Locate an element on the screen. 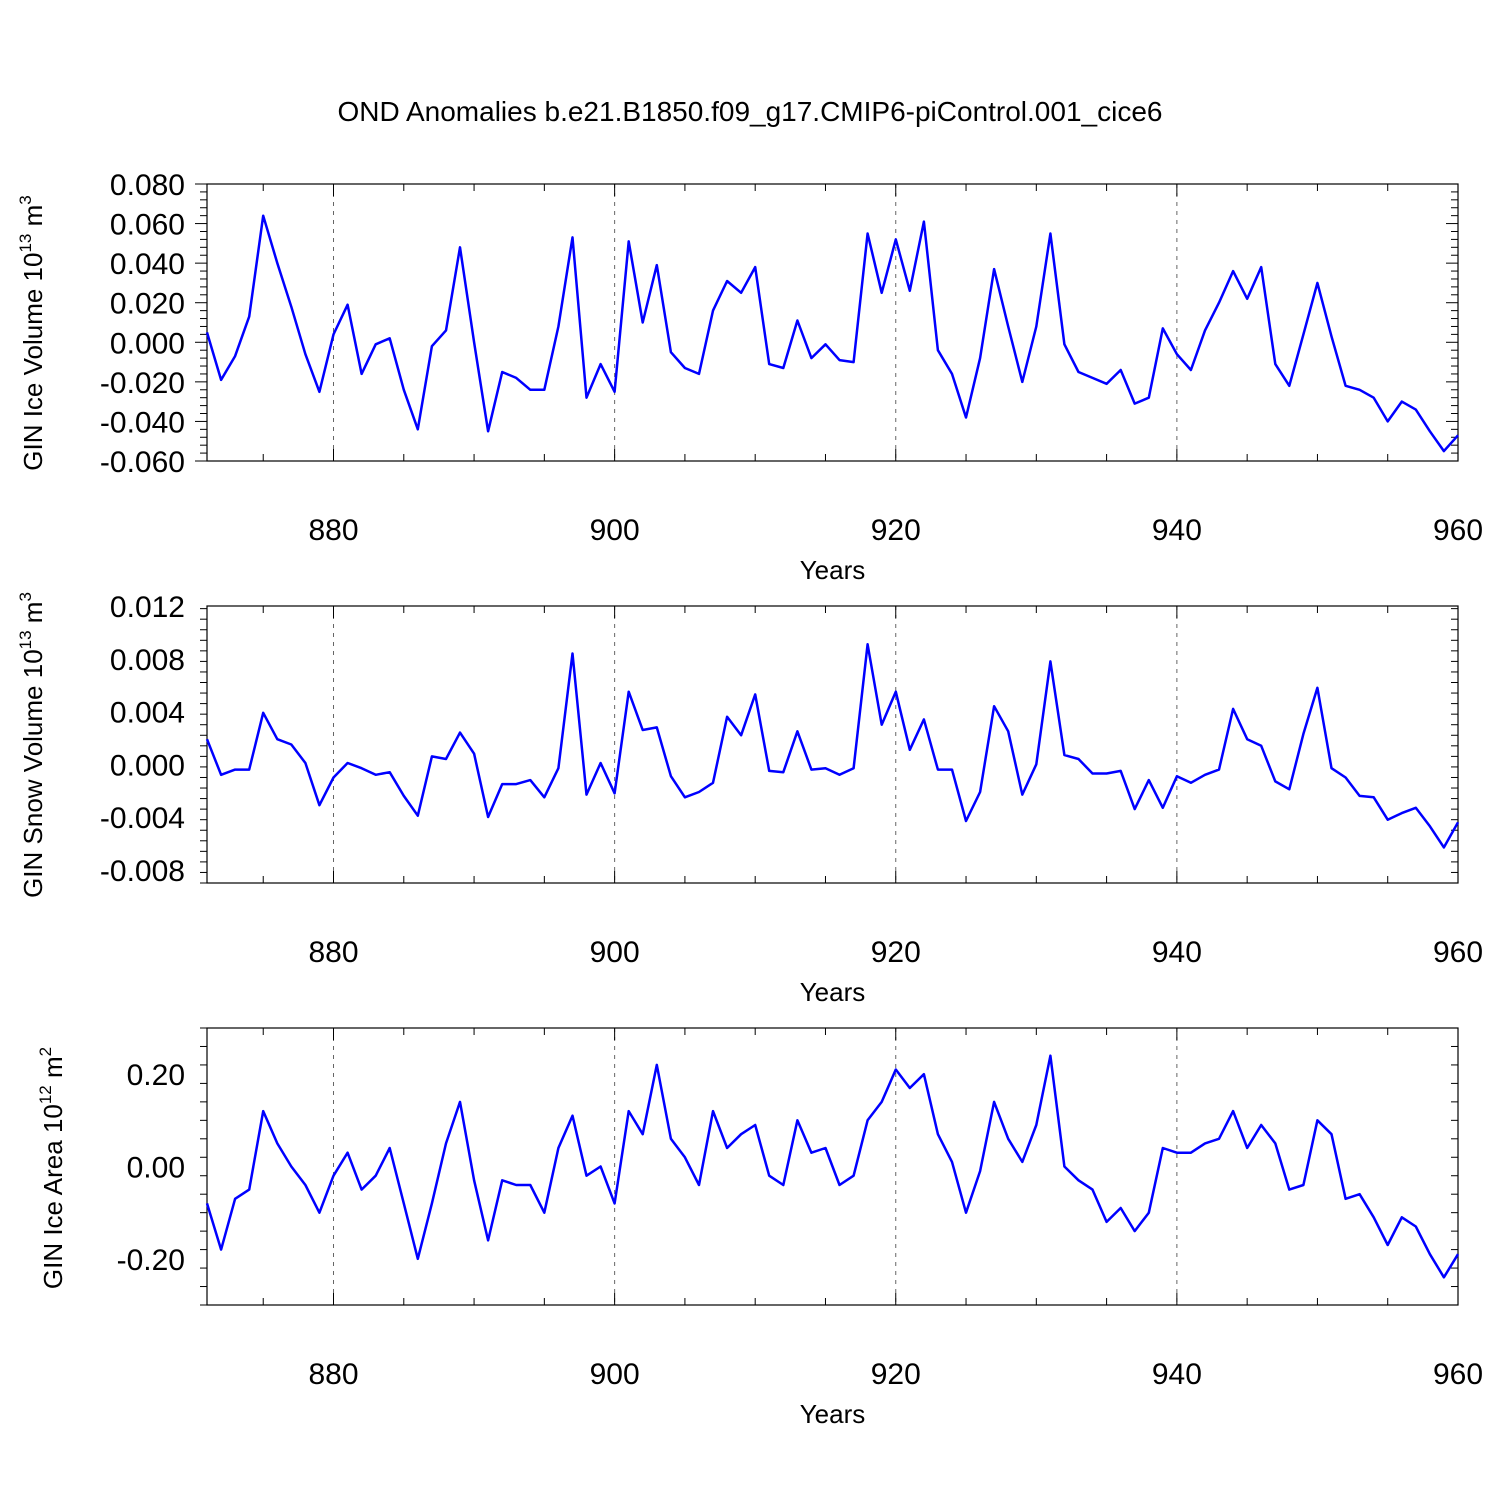 Image resolution: width=1500 pixels, height=1500 pixels. ice-area-xaxis-label: Years is located at coordinates (833, 1414).